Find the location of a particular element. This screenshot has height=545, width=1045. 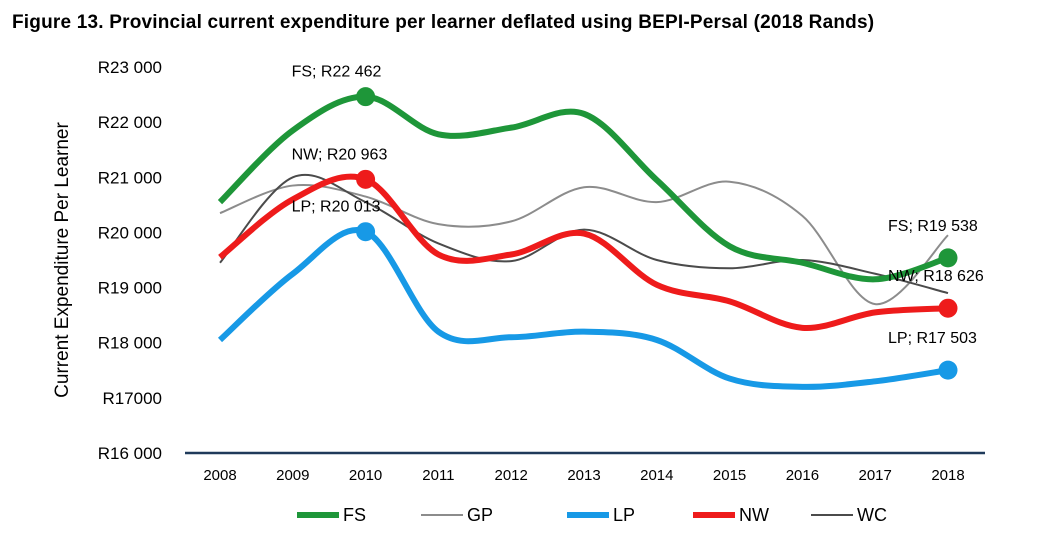

legend-label: LP is located at coordinates (624, 515).